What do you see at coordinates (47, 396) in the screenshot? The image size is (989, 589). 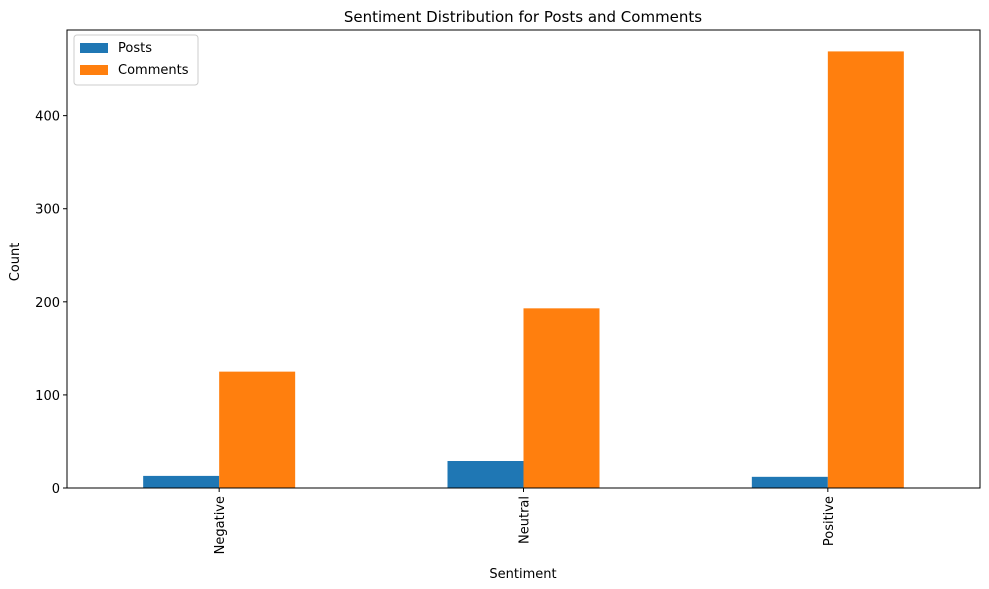 I see `y-tick-label: 100` at bounding box center [47, 396].